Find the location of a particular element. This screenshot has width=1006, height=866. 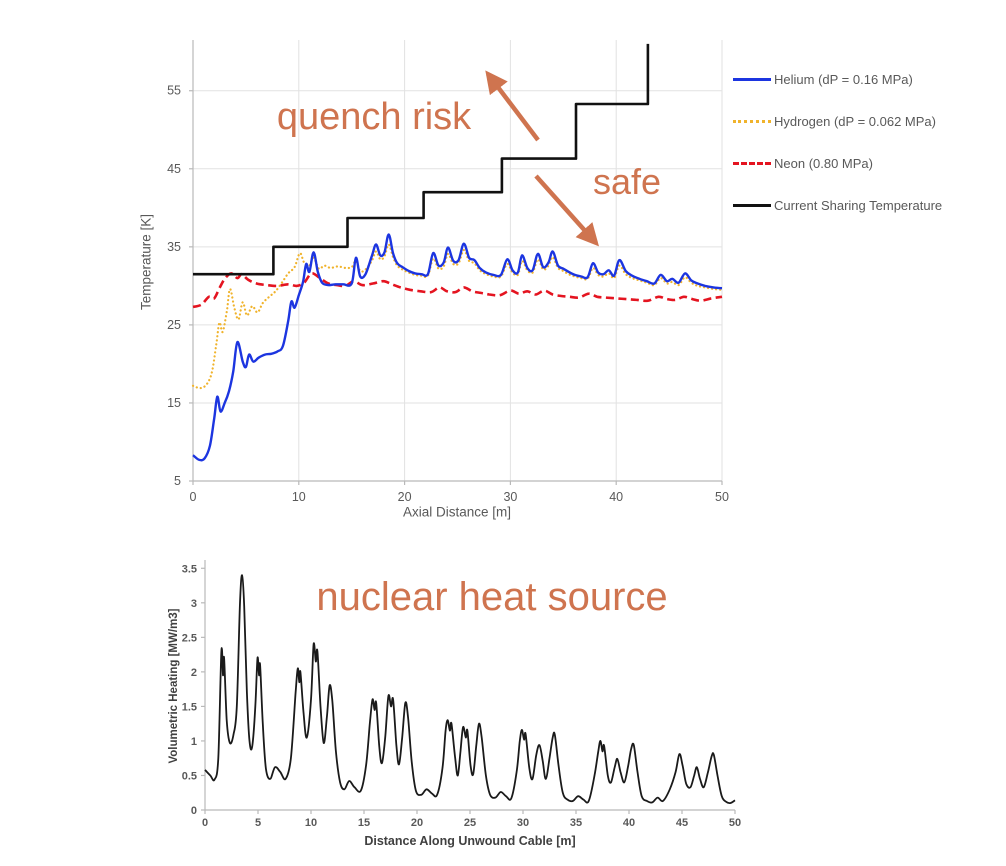

tick-label: 0.5 is located at coordinates (189, 776).